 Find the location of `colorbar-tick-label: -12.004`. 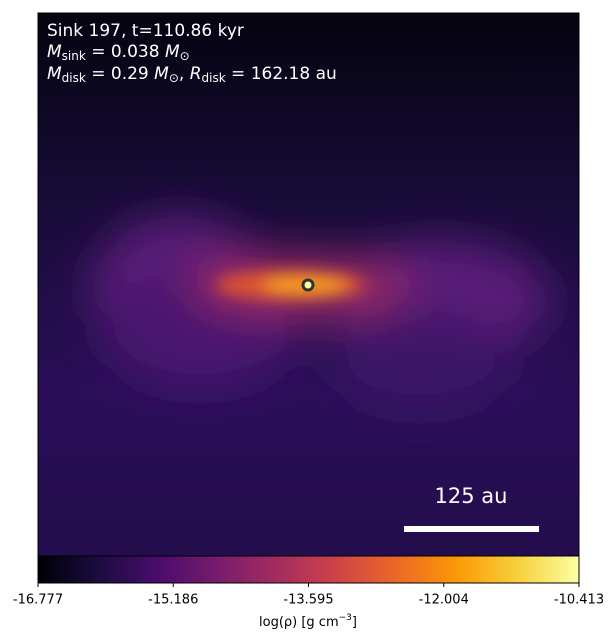

colorbar-tick-label: -12.004 is located at coordinates (444, 600).